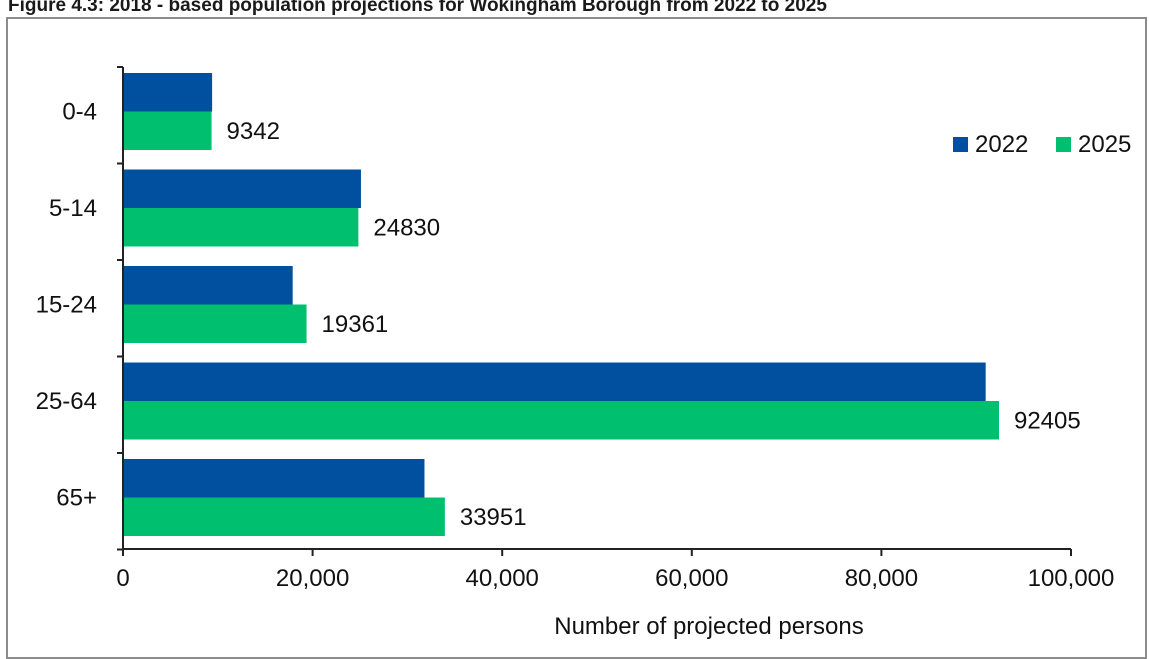  Describe the element at coordinates (1063, 144) in the screenshot. I see `legend-swatch-2025` at that location.